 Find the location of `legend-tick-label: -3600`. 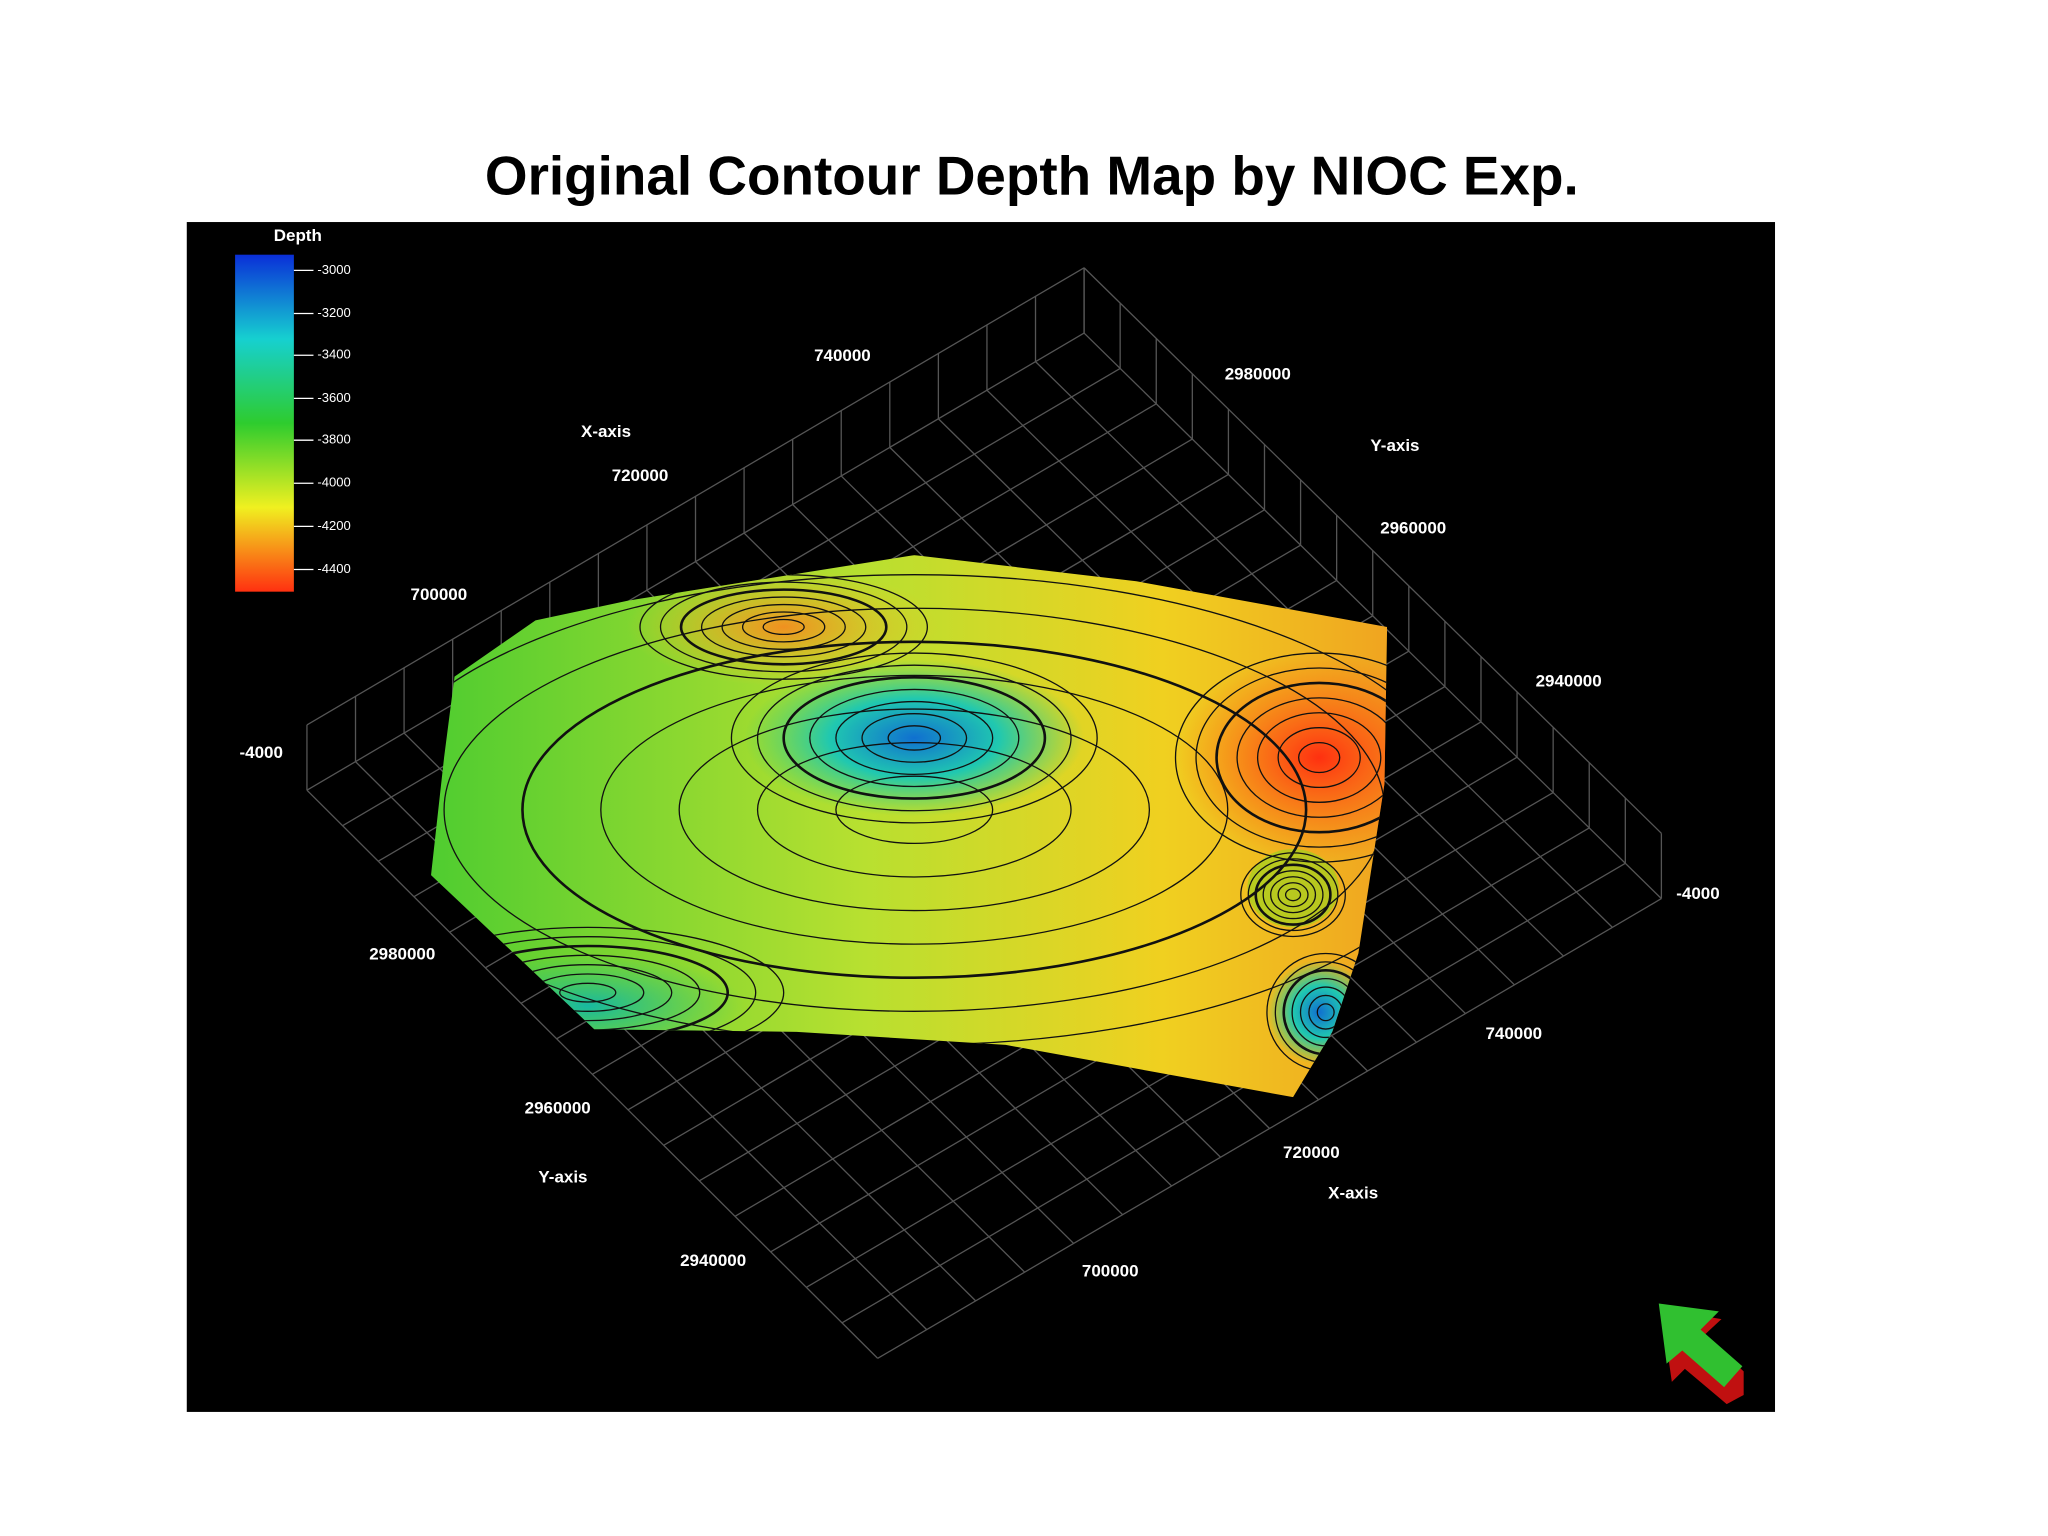

legend-tick-label: -3600 is located at coordinates (333, 397).